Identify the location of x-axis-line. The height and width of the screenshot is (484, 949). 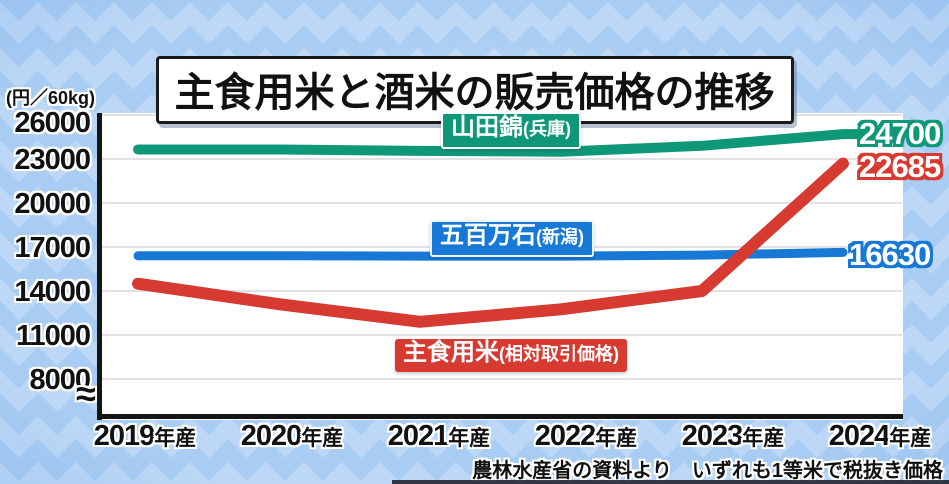
(500, 416).